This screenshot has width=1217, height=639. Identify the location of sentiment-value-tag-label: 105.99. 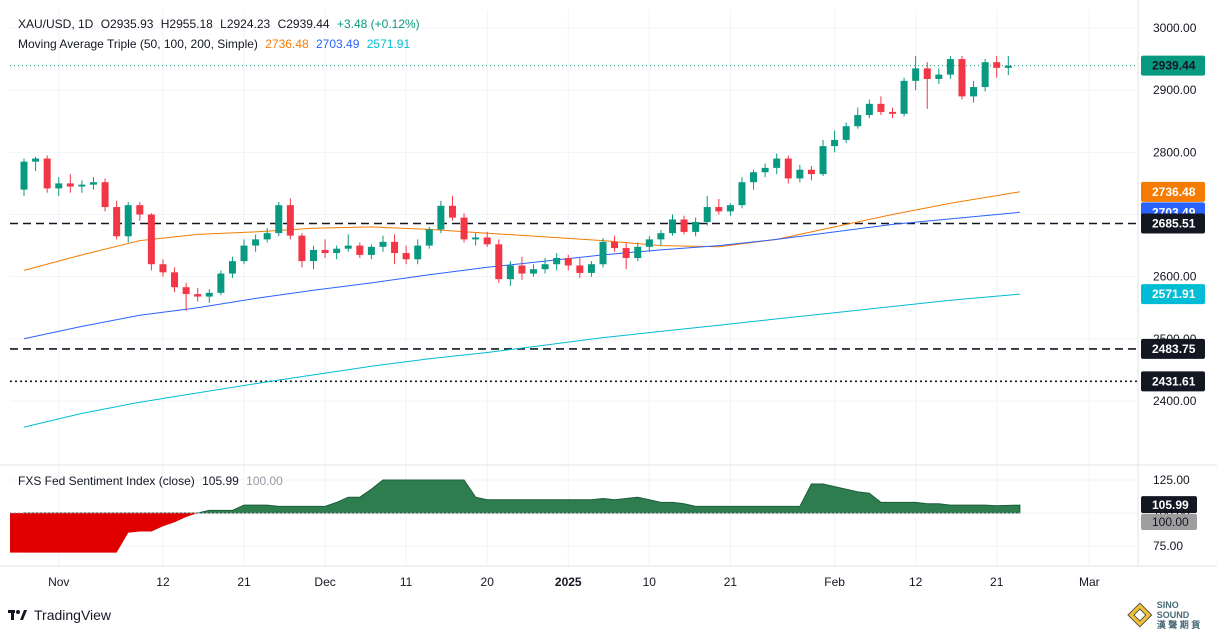
(1170, 505).